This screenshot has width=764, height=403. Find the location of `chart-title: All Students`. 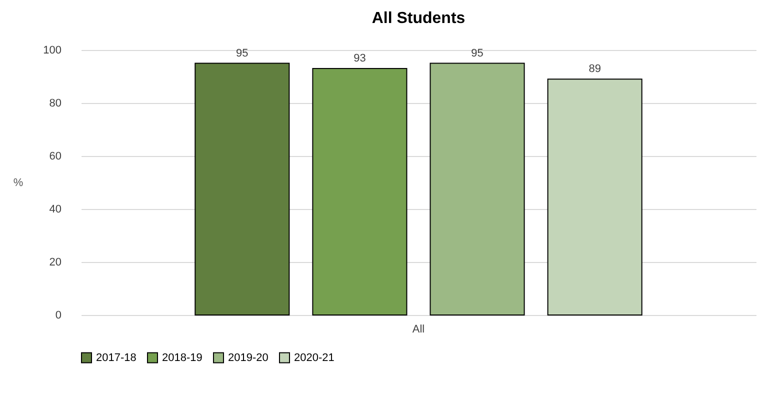

chart-title: All Students is located at coordinates (419, 18).